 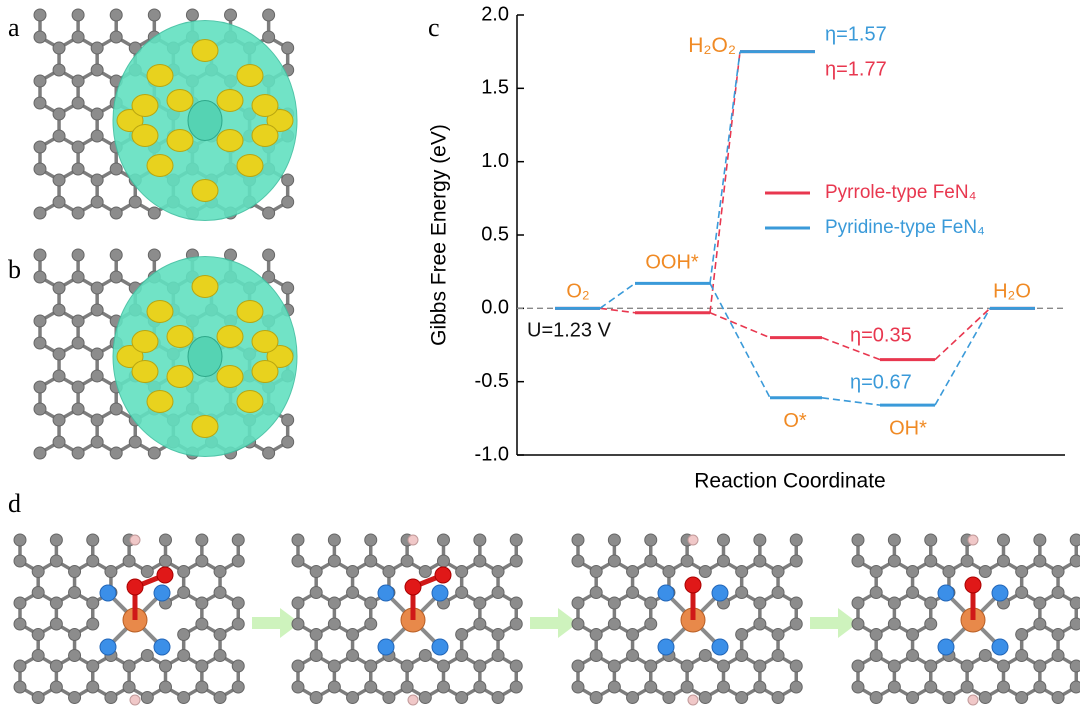 What do you see at coordinates (712, 45) in the screenshot?
I see `step-label: H₂O₂` at bounding box center [712, 45].